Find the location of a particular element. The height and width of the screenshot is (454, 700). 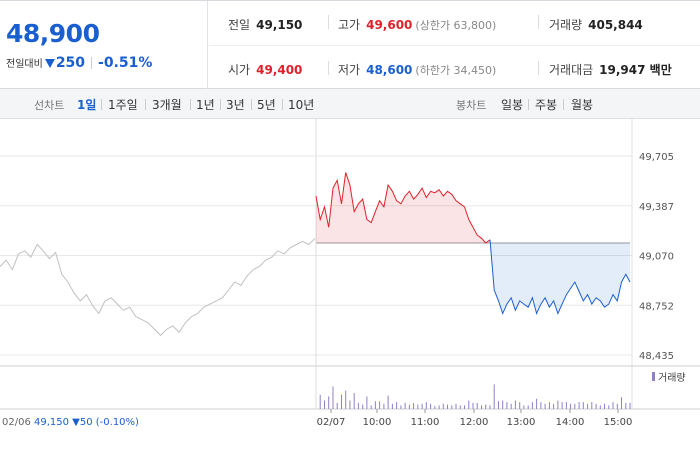

area-fills is located at coordinates (473, 243).